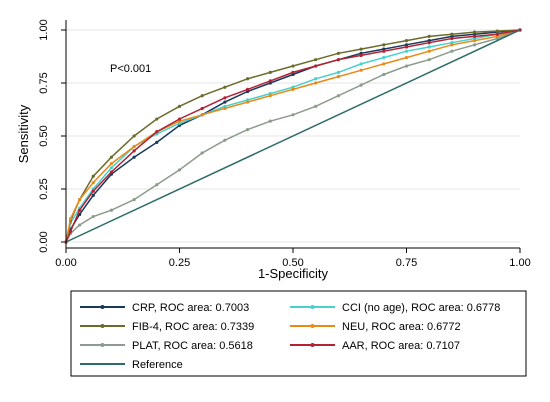  What do you see at coordinates (192, 346) in the screenshot?
I see `legend-entry-label: PLAT, ROC area: 0.5618` at bounding box center [192, 346].